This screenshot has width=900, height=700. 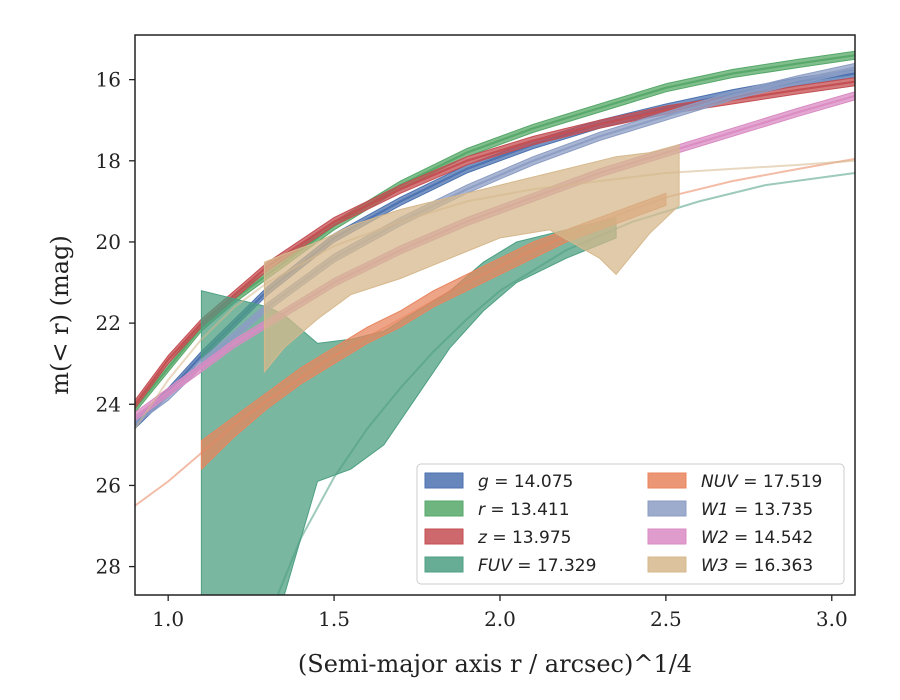 I want to click on legend-item-r: r = 13.411, so click(x=497, y=510).